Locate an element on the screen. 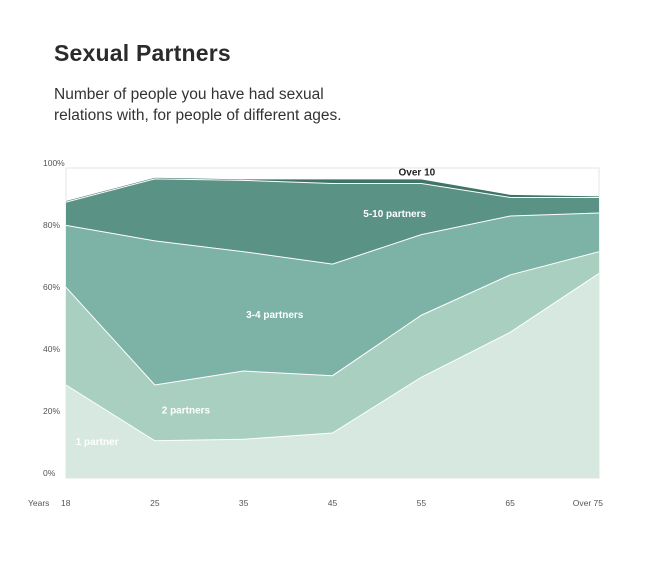 This screenshot has height=573, width=663. x-tick-label: 45 is located at coordinates (333, 503).